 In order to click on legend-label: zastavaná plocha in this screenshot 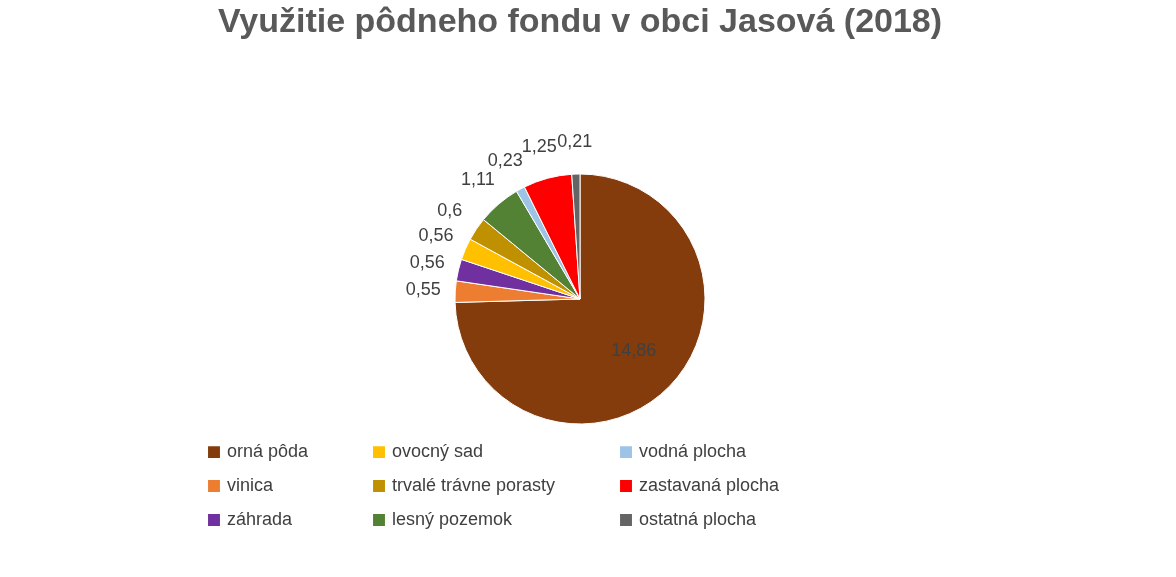, I will do `click(710, 485)`.